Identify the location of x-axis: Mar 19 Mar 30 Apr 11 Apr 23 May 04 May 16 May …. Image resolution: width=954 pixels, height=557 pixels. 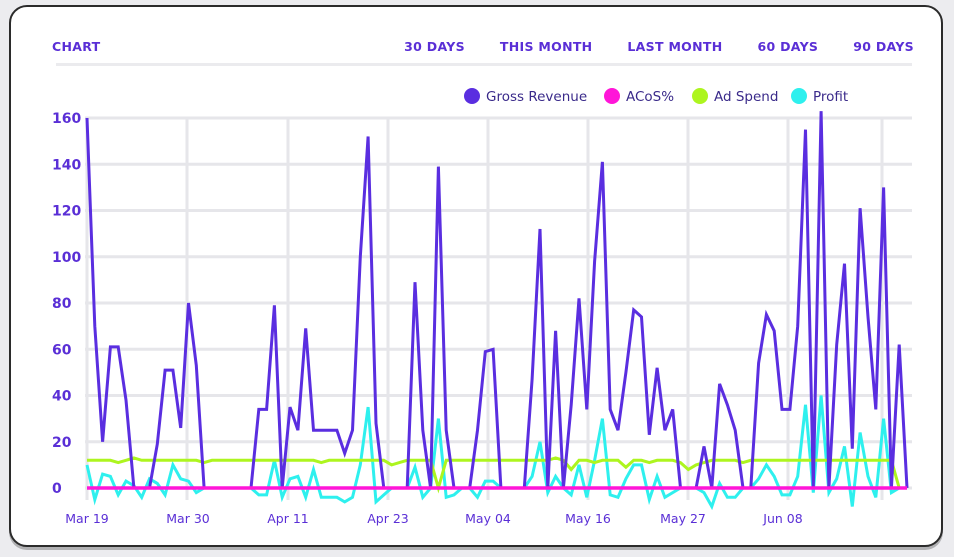
(433, 518).